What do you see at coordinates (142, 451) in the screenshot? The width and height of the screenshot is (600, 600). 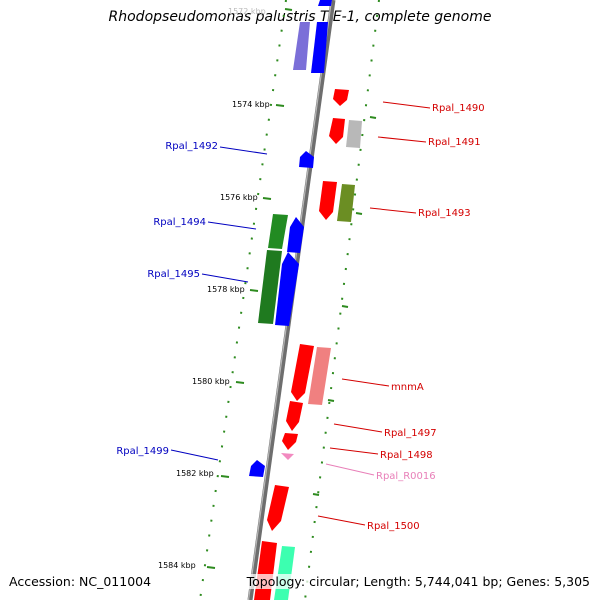 I see `gene-label-rpal-1499: Rpal_1499` at bounding box center [142, 451].